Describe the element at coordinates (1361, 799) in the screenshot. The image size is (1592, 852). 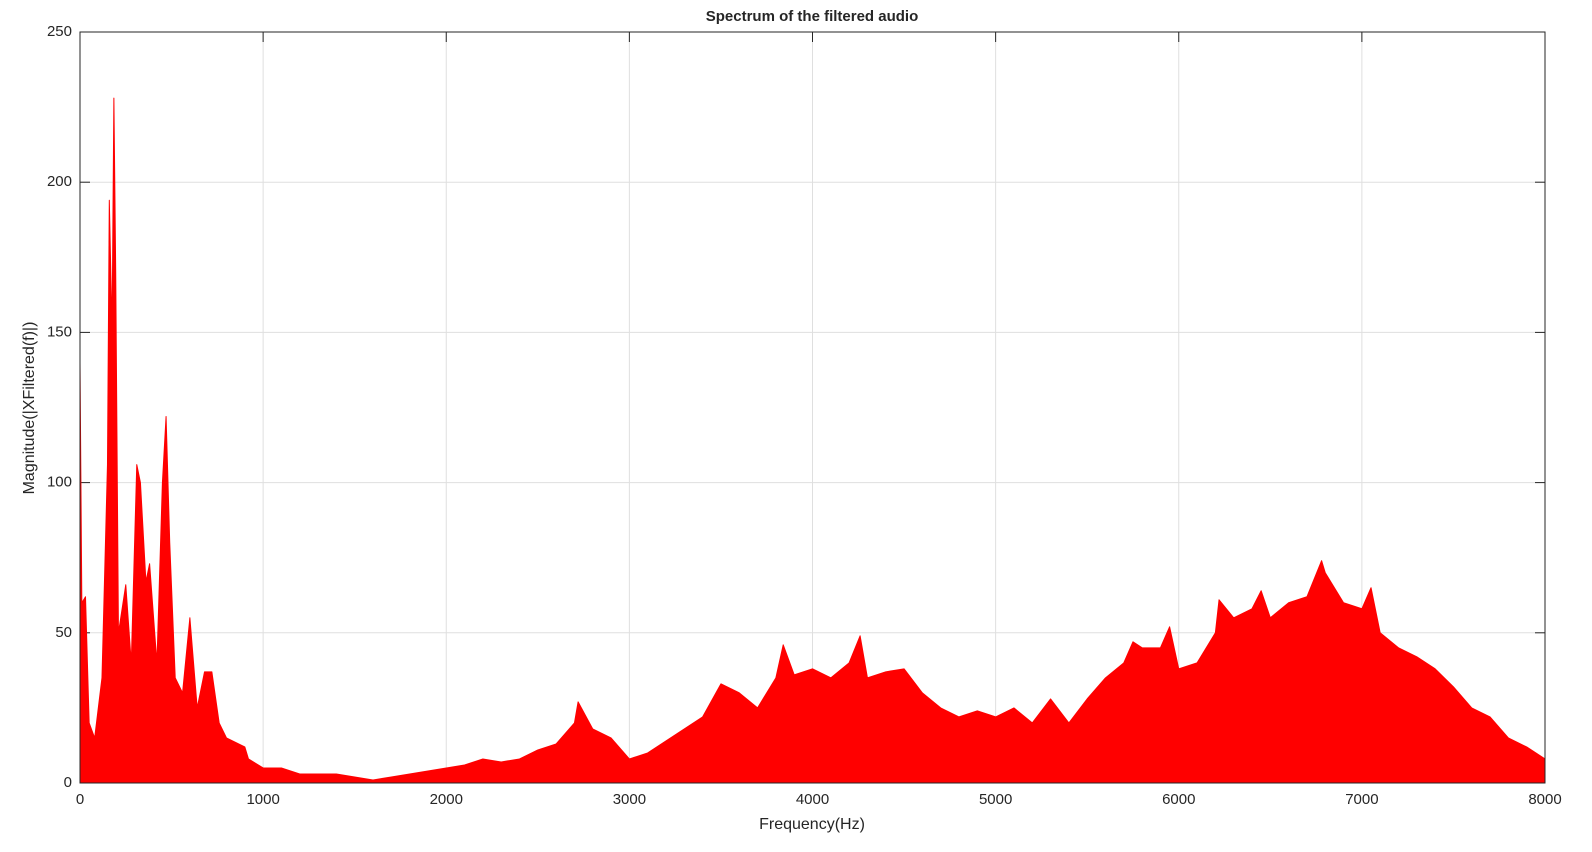
I see `x-tick-label: 7000` at that location.